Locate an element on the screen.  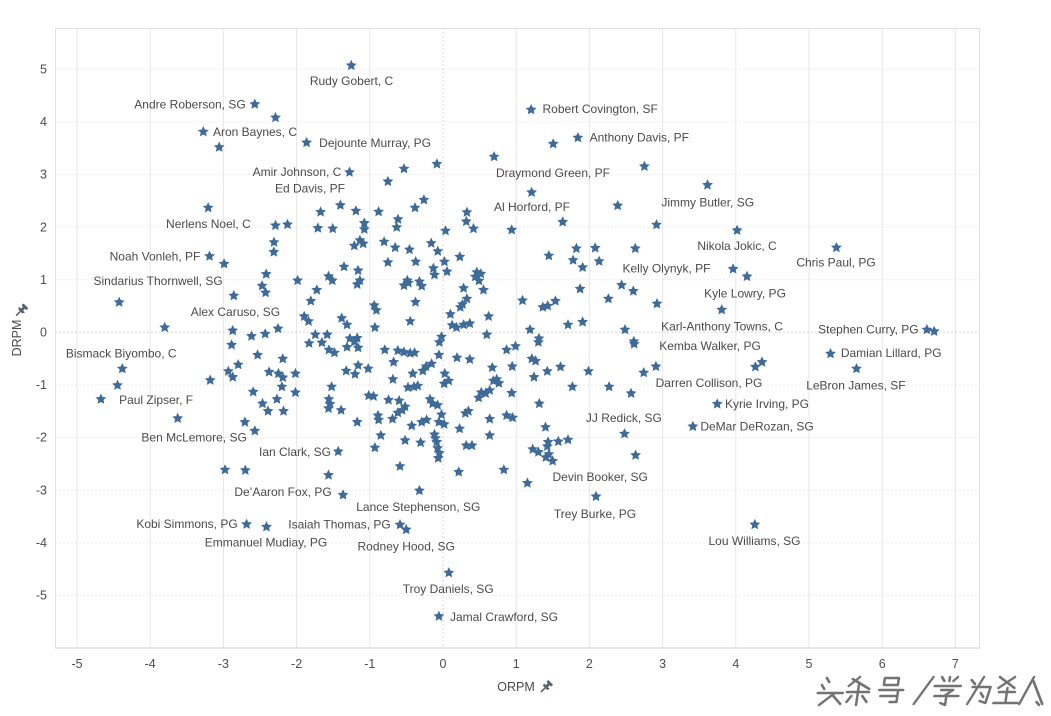
svg-text: DeMar DeRozan, SG is located at coordinates (756, 427).